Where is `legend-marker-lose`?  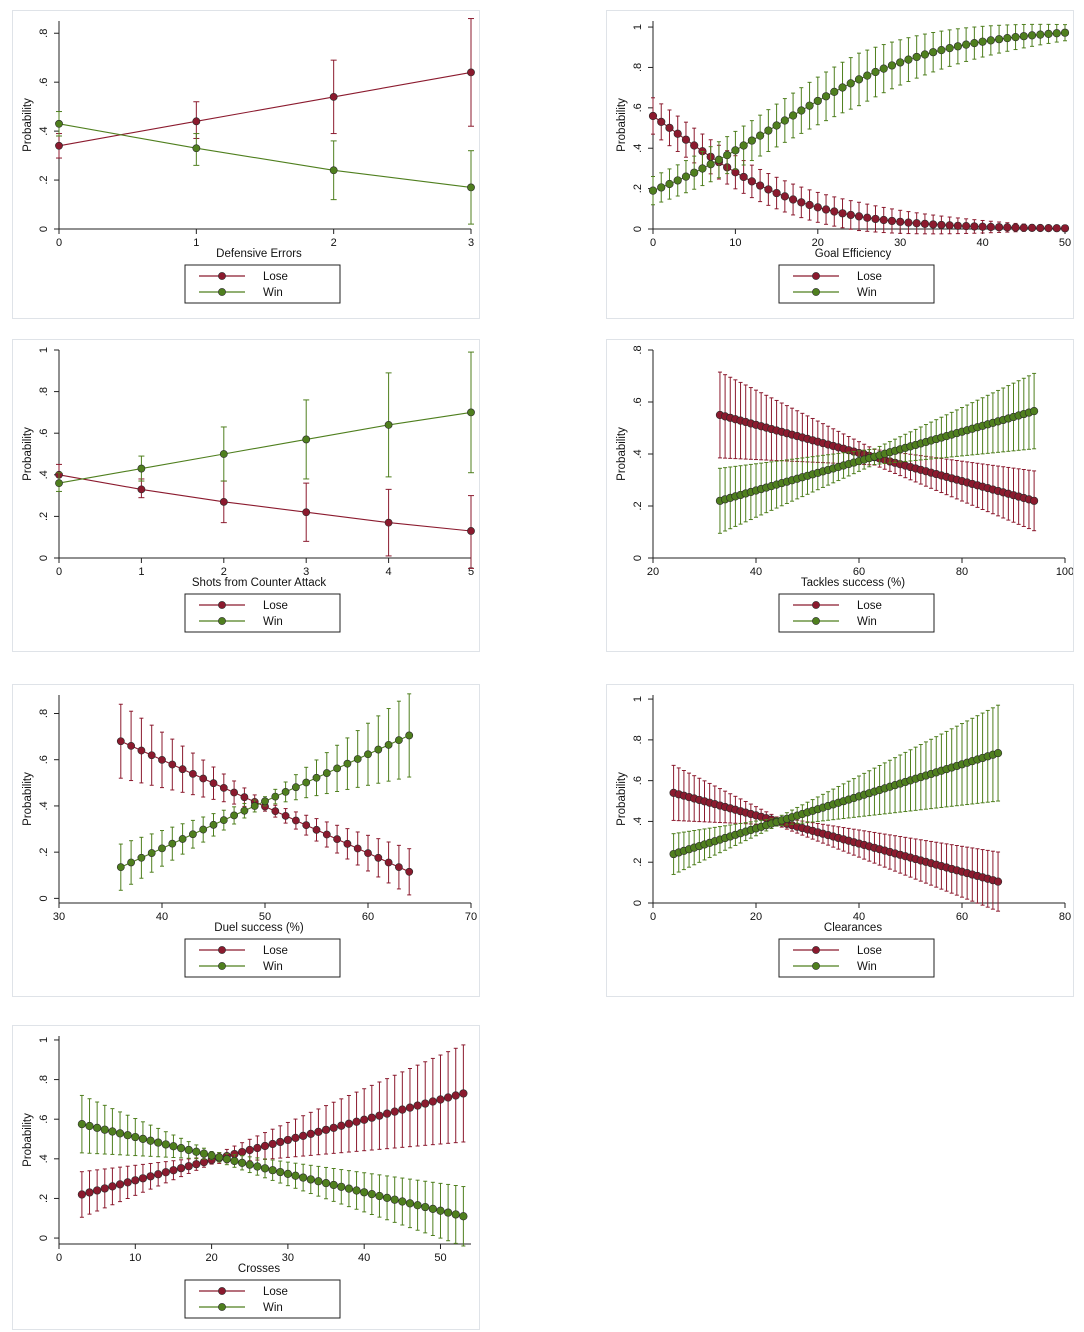
legend-marker-lose is located at coordinates (222, 605).